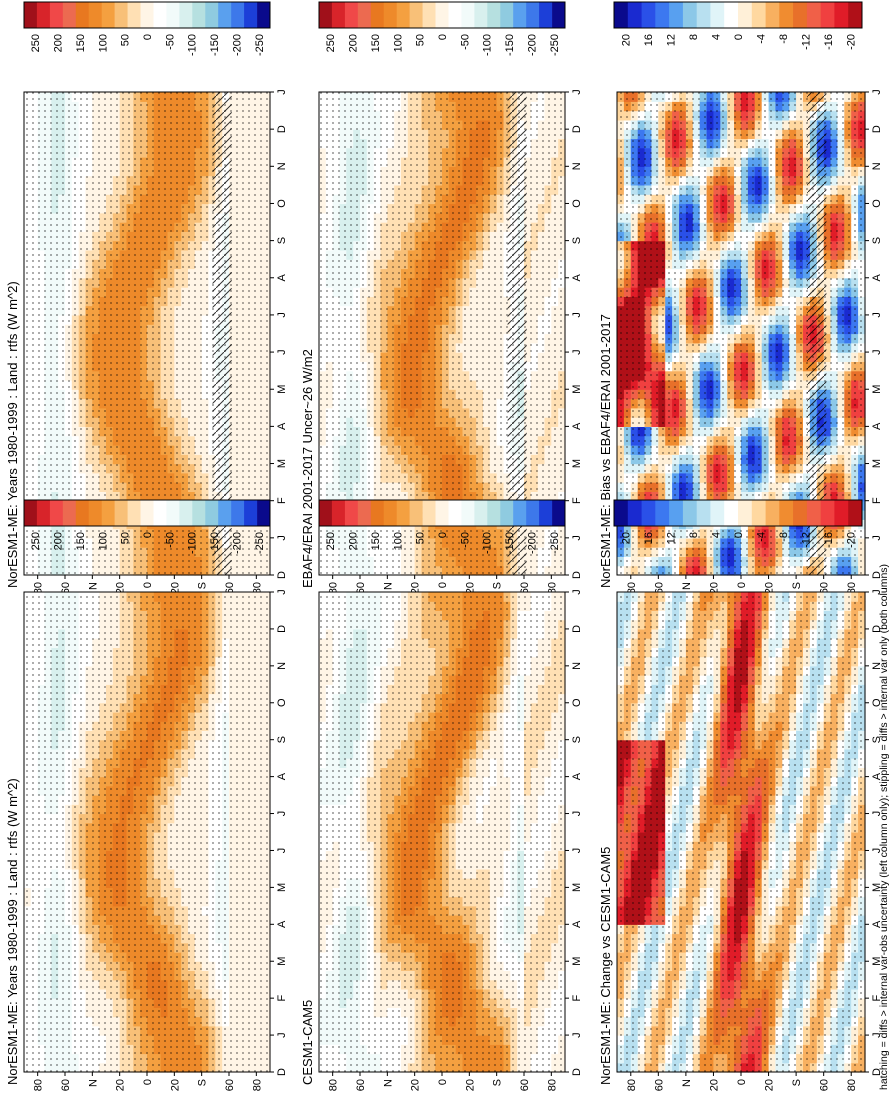 The image size is (895, 1110). I want to click on xtick-label-p1-11: N, so click(282, 166).